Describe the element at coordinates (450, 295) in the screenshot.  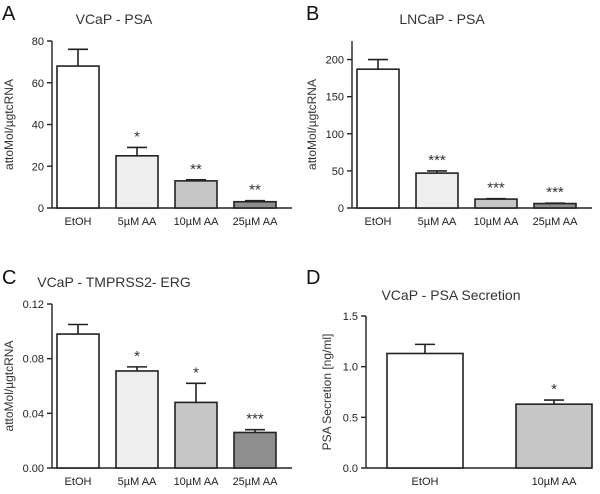
I see `chart-title: VCaP - PSA Secretion` at that location.